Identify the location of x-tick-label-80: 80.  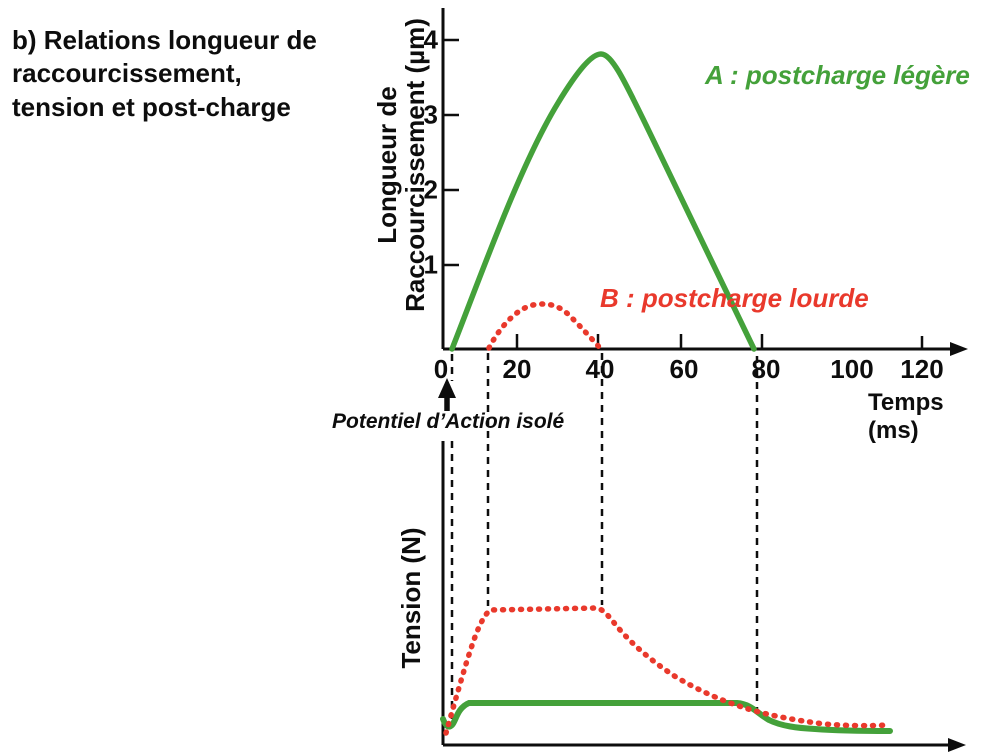
(766, 369).